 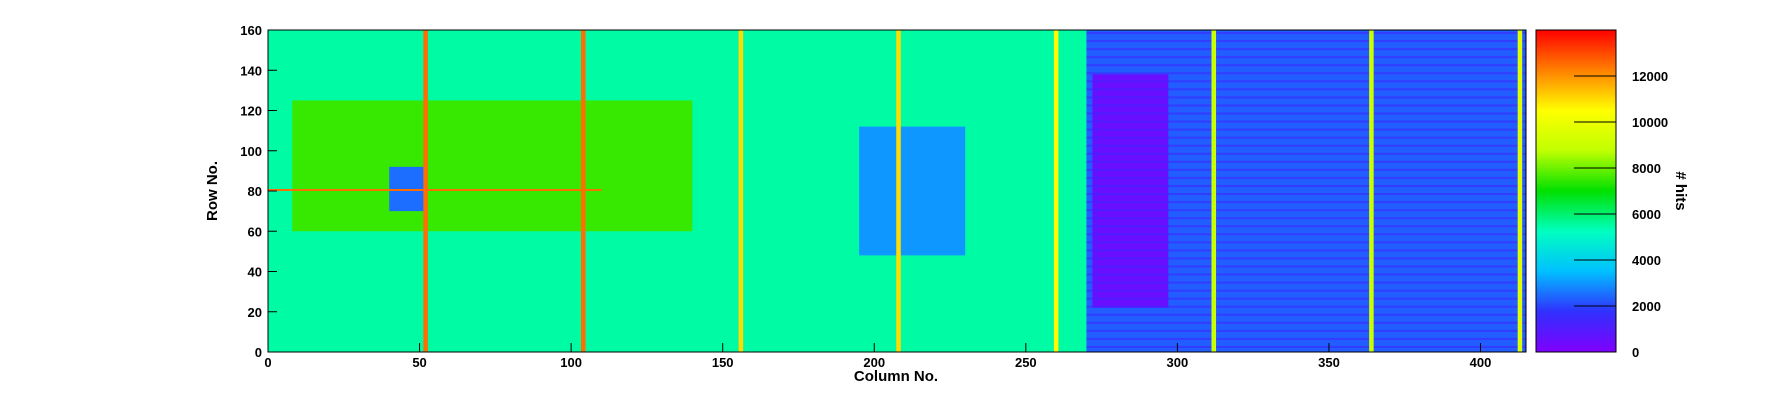 What do you see at coordinates (1635, 352) in the screenshot?
I see `z-tick-label: 0` at bounding box center [1635, 352].